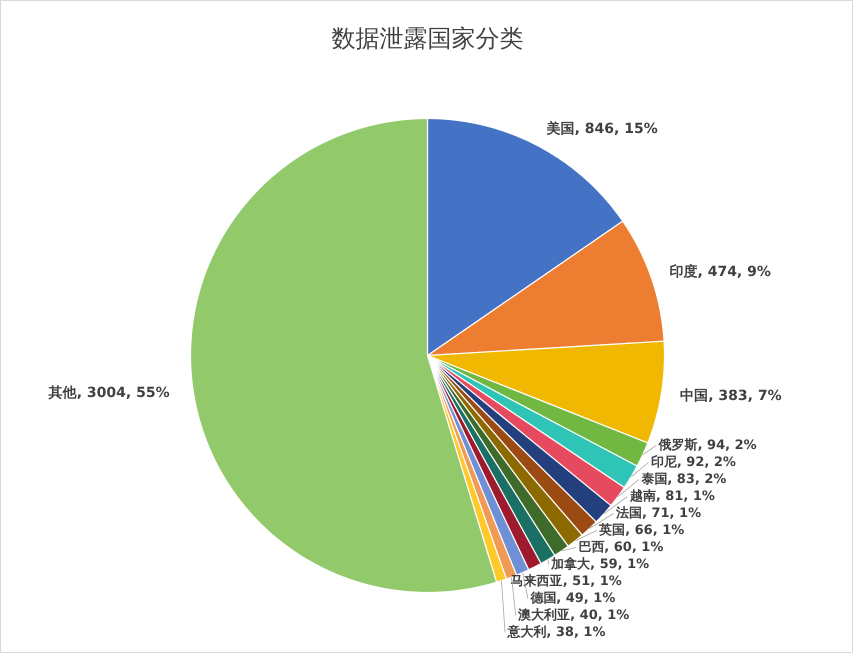 The width and height of the screenshot is (853, 653). What do you see at coordinates (658, 513) in the screenshot?
I see `slice-label: 法国, 71, 1%` at bounding box center [658, 513].